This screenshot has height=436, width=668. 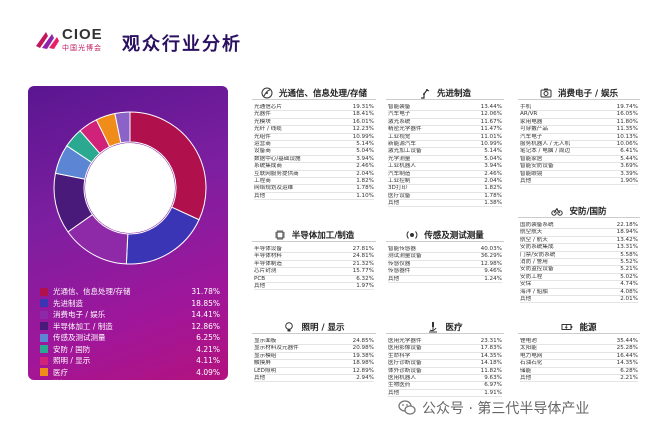 What do you see at coordinates (314, 272) in the screenshot?
I see `table-row: 芯片封测 15.77%` at bounding box center [314, 272].